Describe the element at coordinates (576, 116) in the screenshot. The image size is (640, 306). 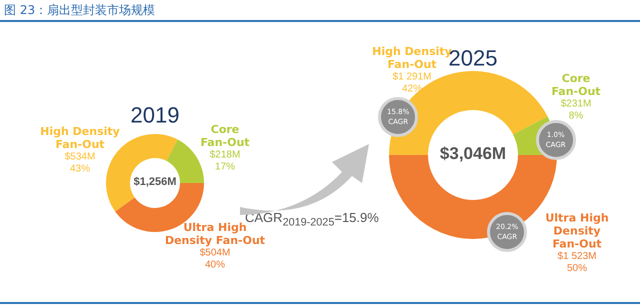
I see `text: 8%` at that location.